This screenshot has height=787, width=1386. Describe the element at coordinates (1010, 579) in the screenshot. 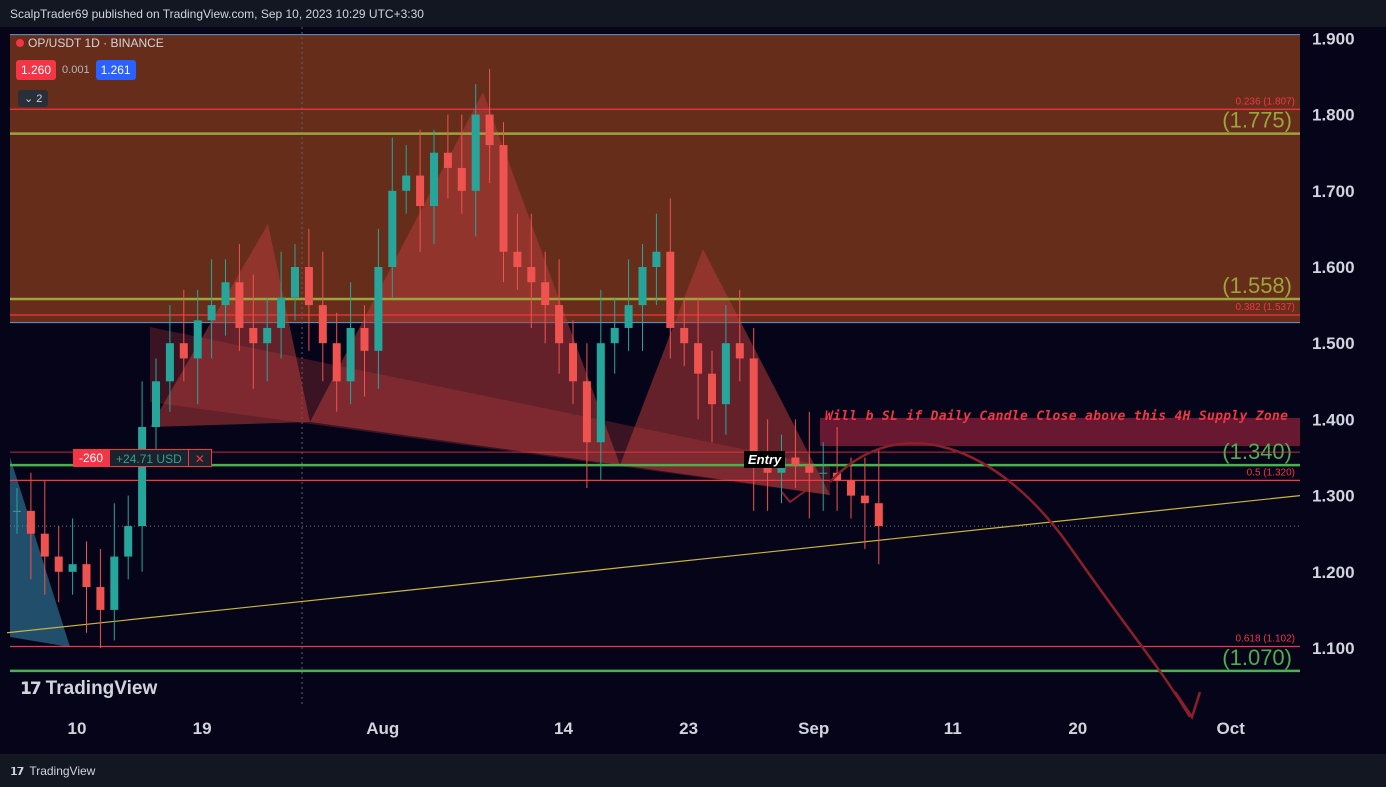

I see `projection-curve` at that location.